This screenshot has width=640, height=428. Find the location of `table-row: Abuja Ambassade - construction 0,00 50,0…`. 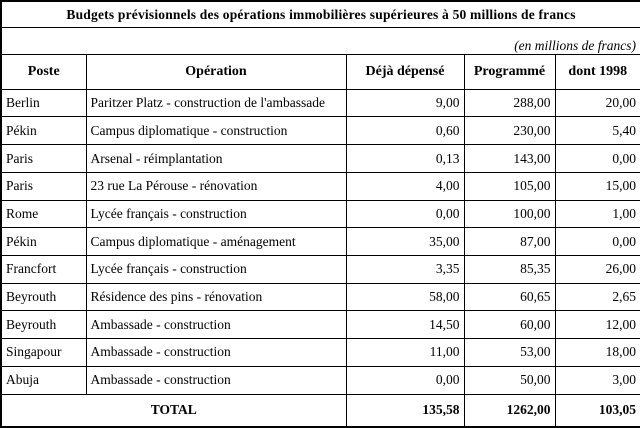

table-row: Abuja Ambassade - construction 0,00 50,0… is located at coordinates (320, 380).